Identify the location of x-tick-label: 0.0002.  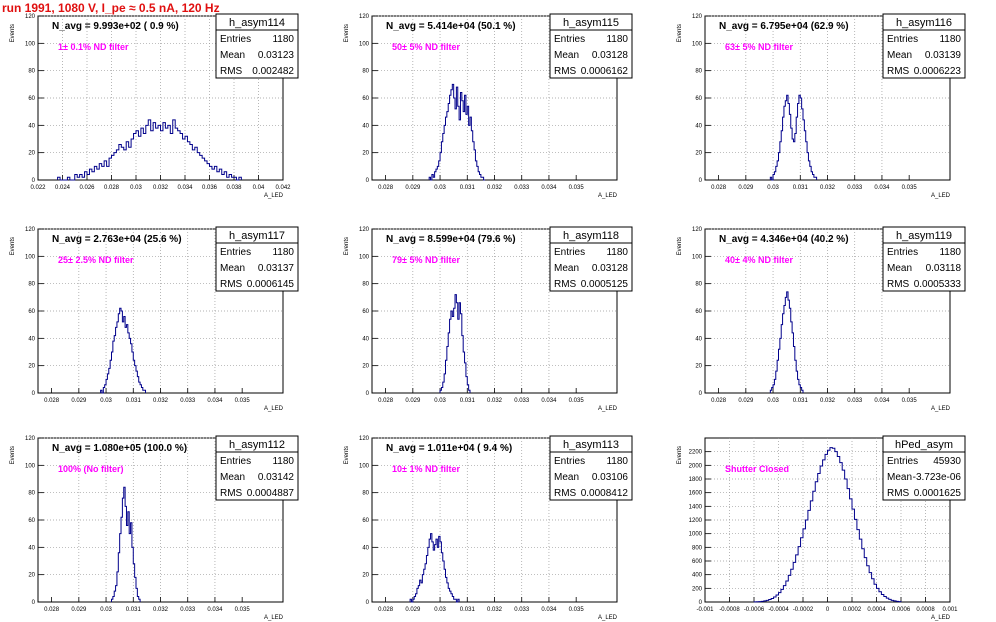
(852, 610).